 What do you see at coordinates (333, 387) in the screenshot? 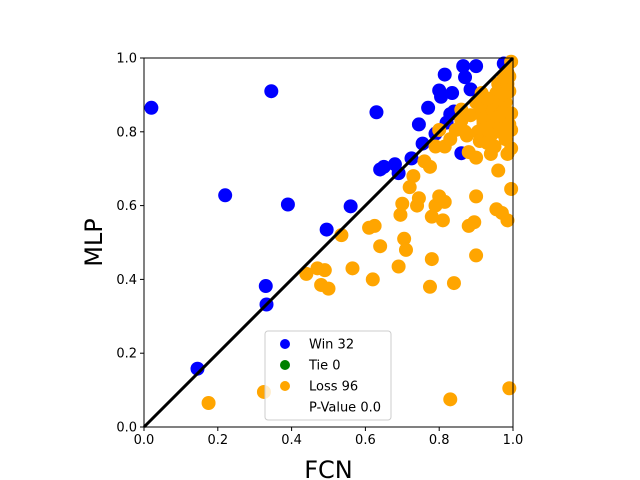
I see `legend-label: Loss 96` at bounding box center [333, 387].